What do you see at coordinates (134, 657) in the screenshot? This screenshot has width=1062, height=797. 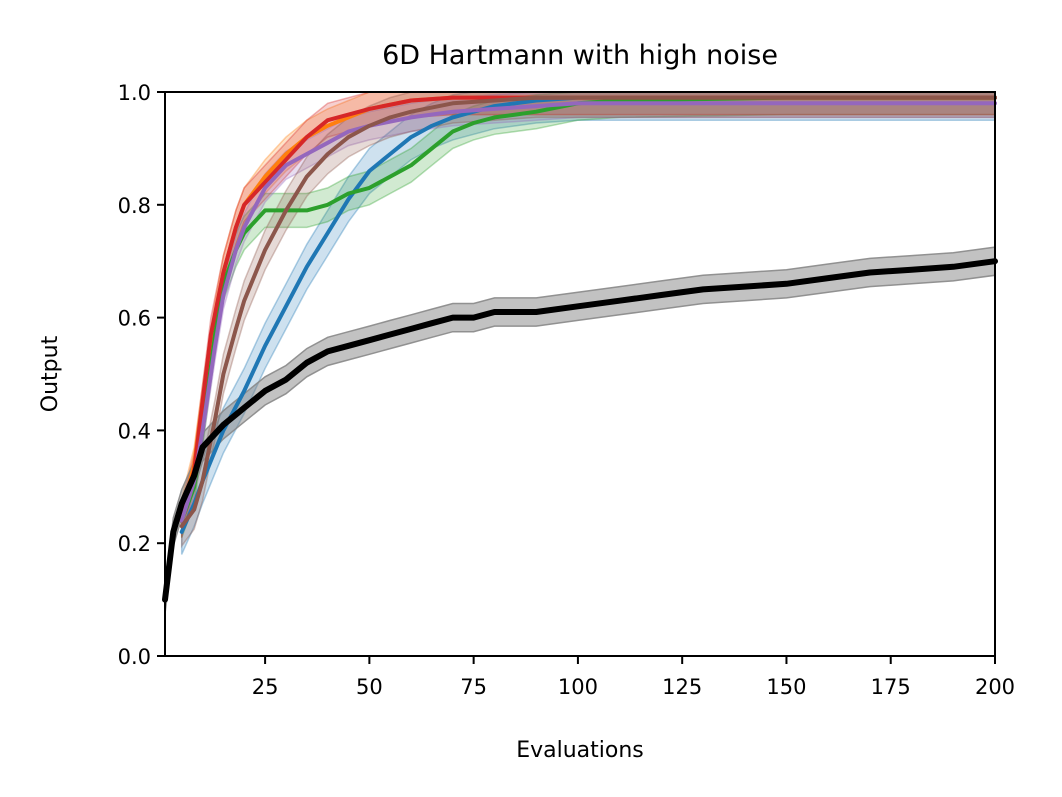 I see `y-tick-label: 0.0` at bounding box center [134, 657].